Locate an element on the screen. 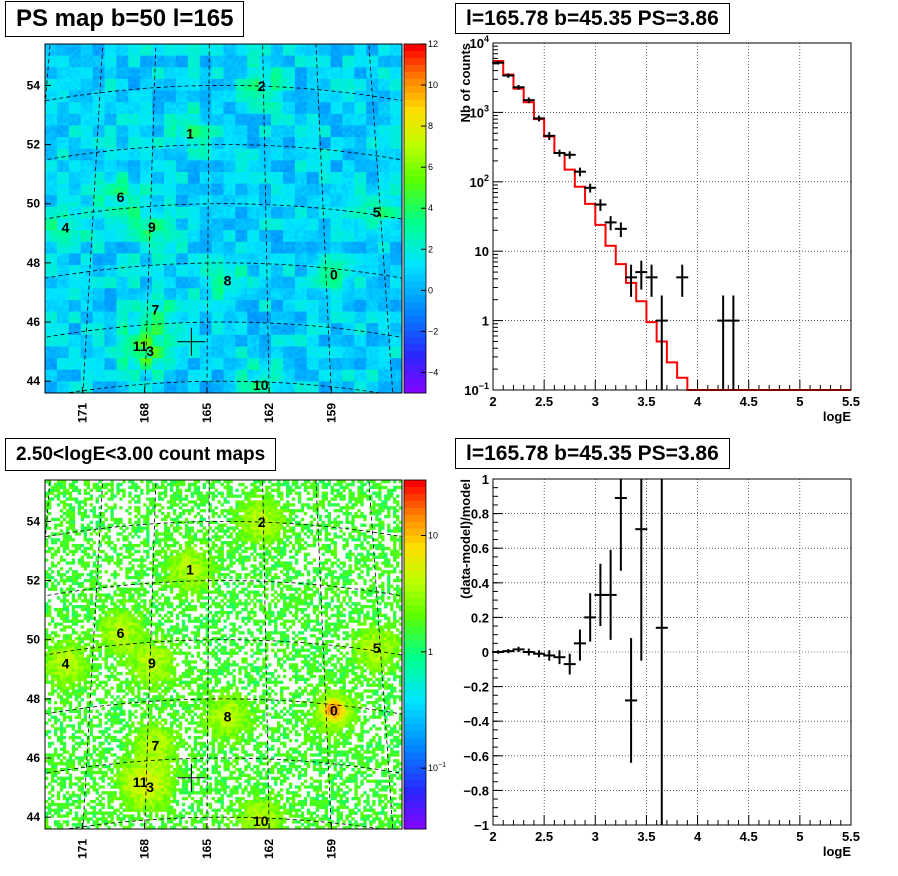  lon-tick-label: 165 is located at coordinates (207, 849).